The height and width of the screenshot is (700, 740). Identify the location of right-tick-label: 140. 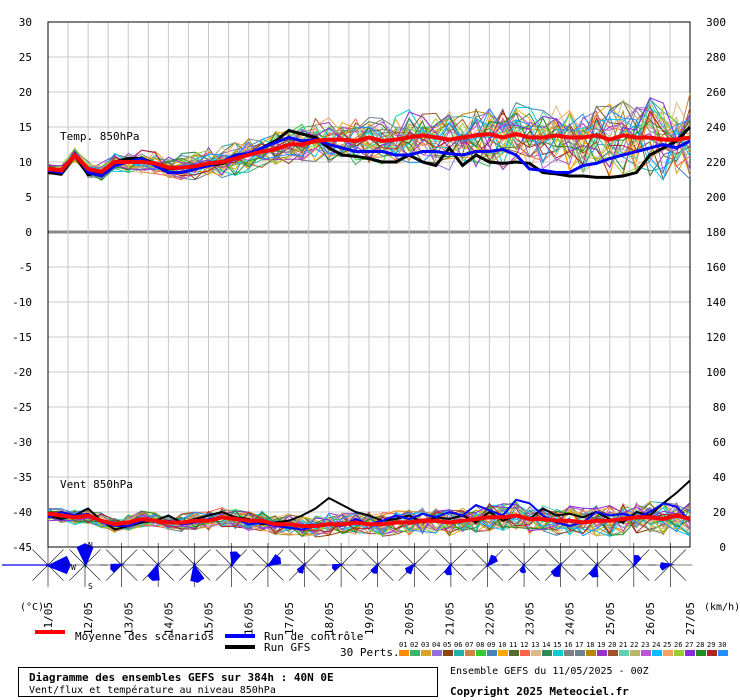
(716, 302).